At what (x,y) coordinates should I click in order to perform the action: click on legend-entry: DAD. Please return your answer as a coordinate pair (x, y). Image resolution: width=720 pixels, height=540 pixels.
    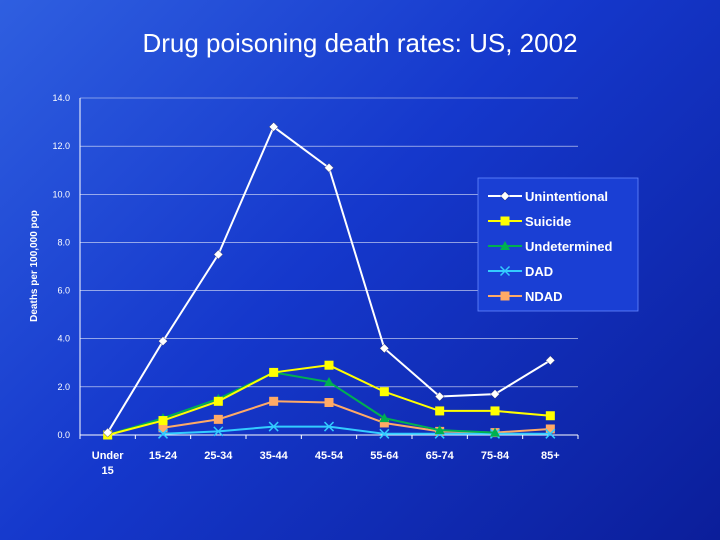
    Looking at the image, I should click on (520, 271).